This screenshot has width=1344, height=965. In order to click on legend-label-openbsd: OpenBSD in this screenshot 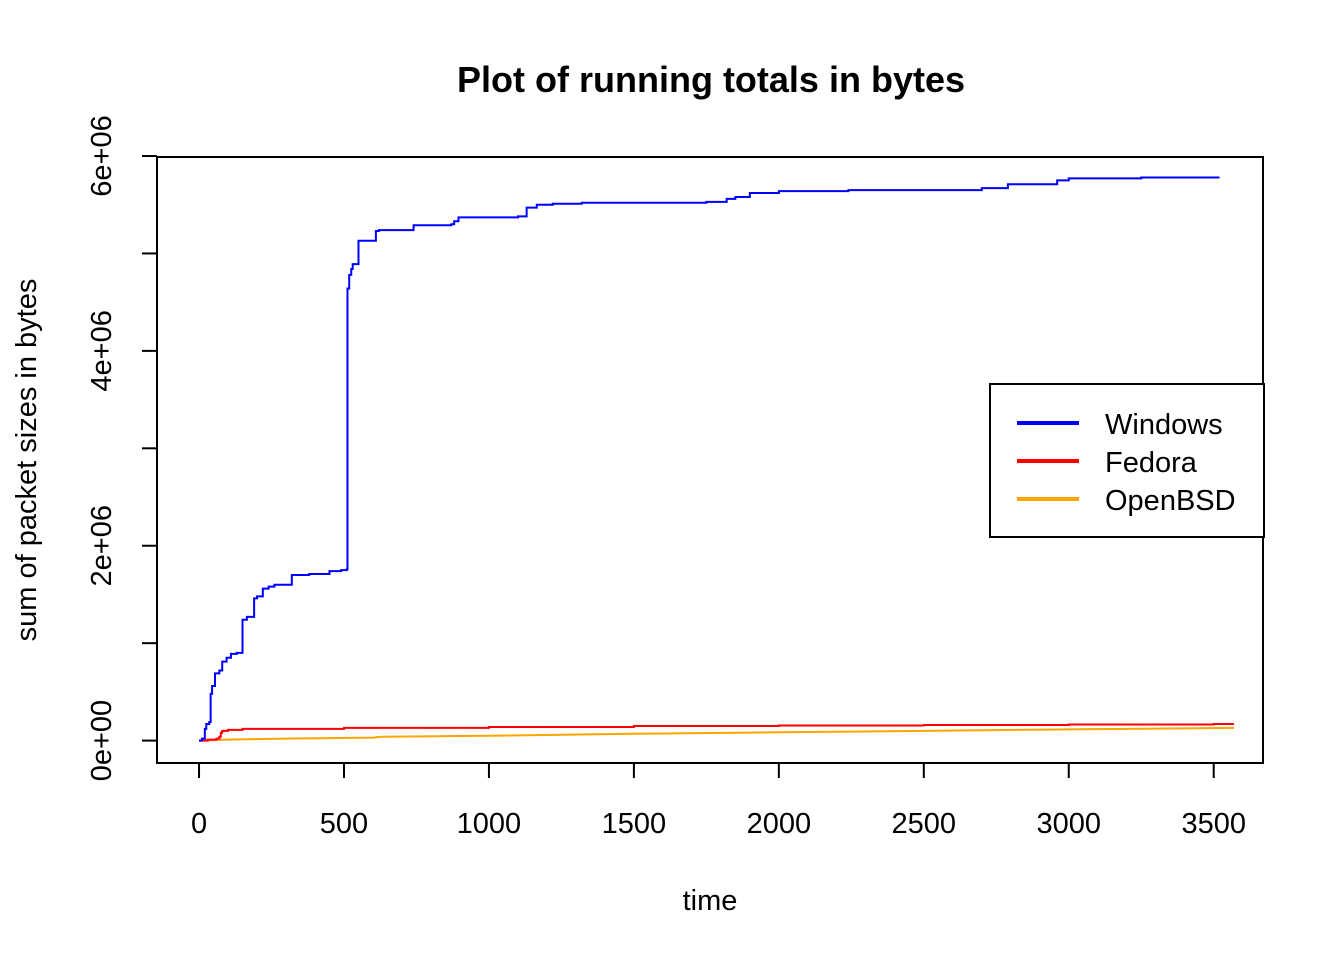, I will do `click(1170, 501)`.